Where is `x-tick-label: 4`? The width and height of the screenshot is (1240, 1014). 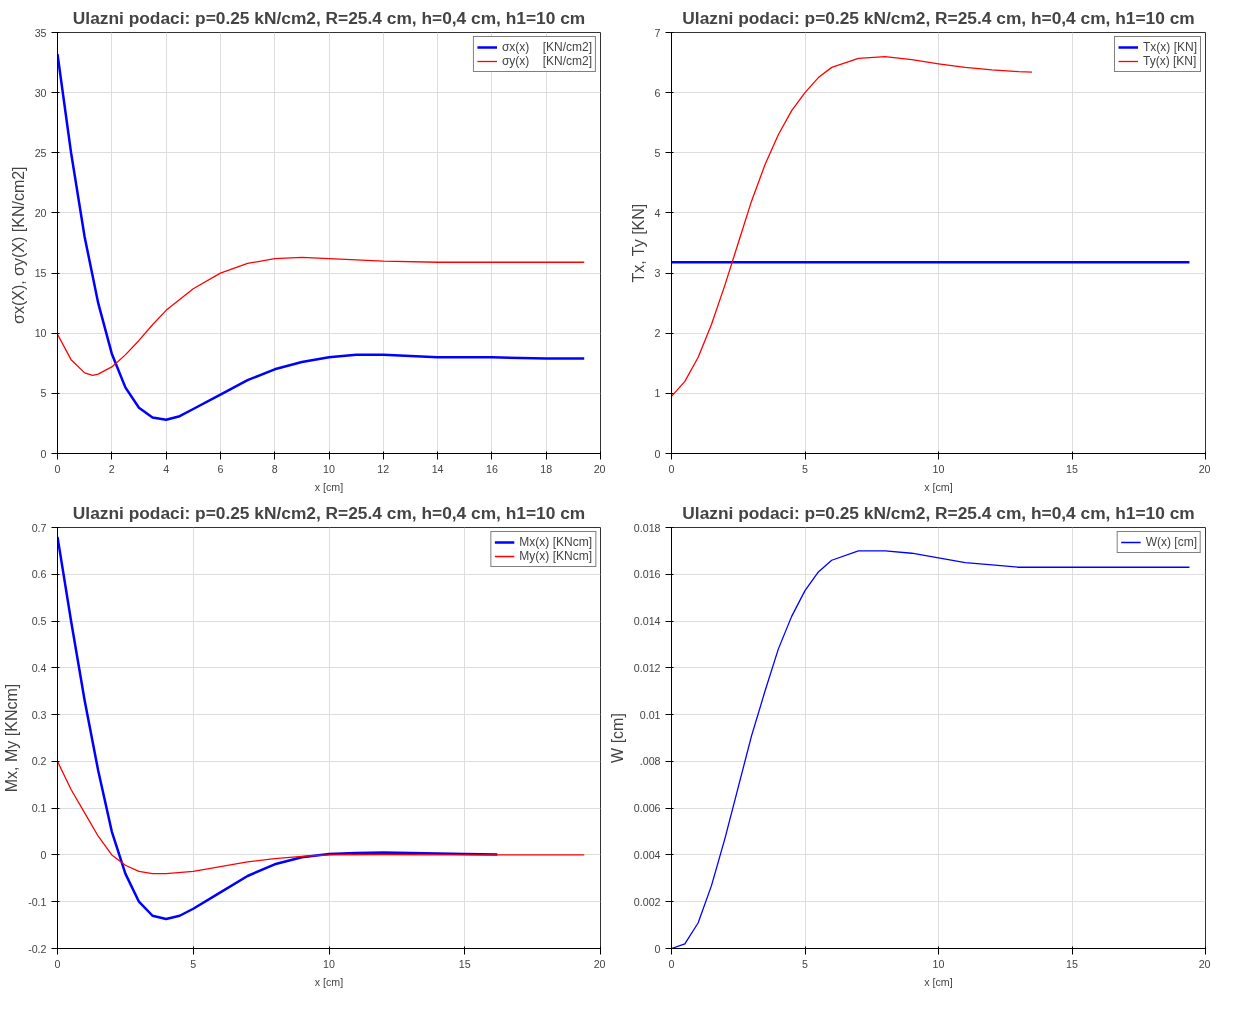
x-tick-label: 4 is located at coordinates (166, 468).